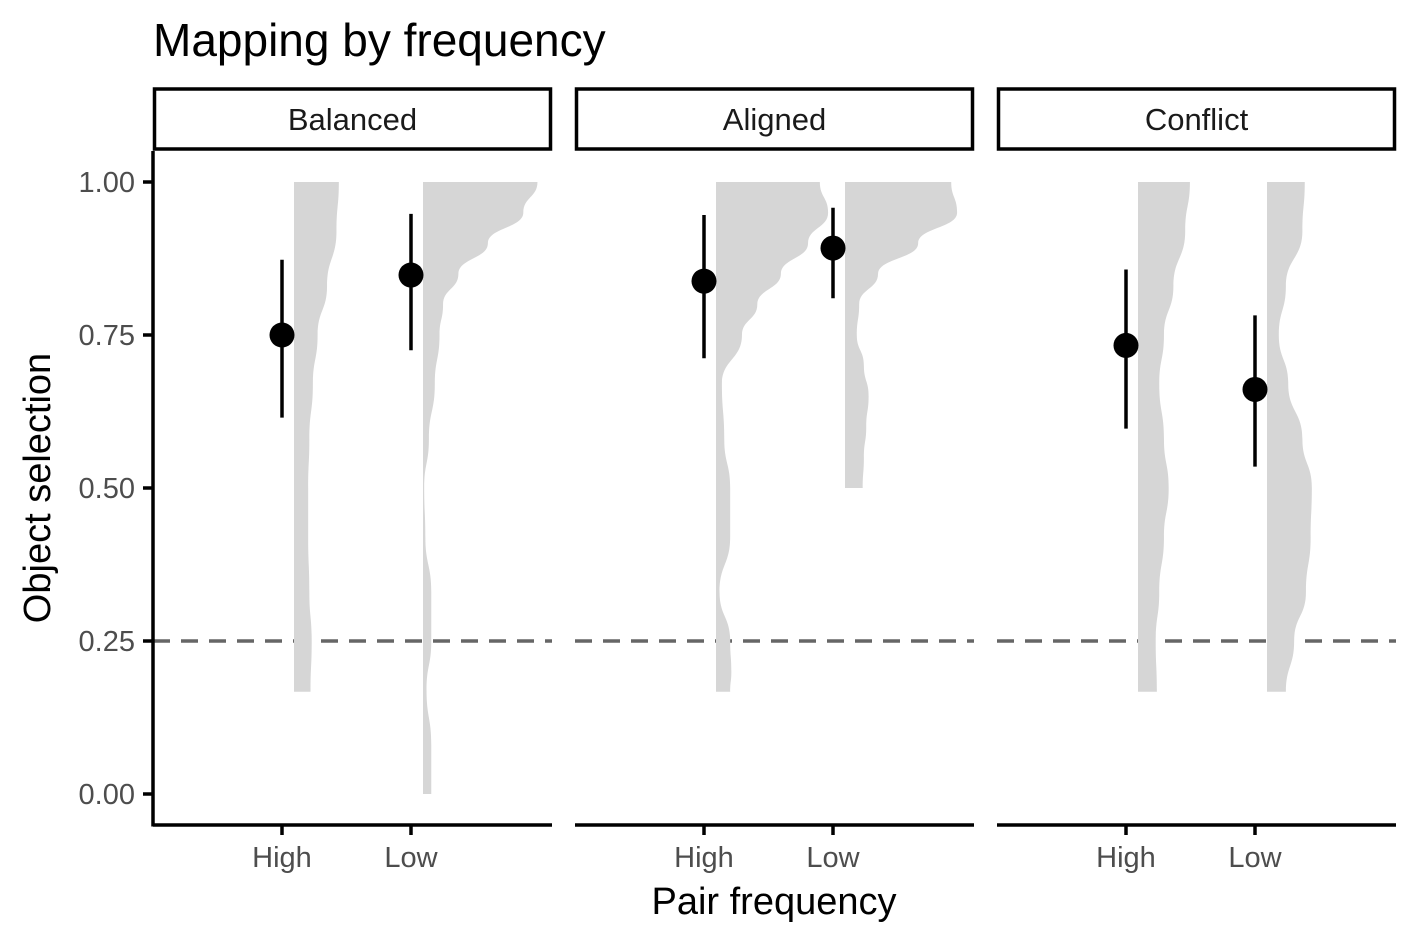 This screenshot has height=949, width=1417. I want to click on y-axis-title: Object selection, so click(38, 488).